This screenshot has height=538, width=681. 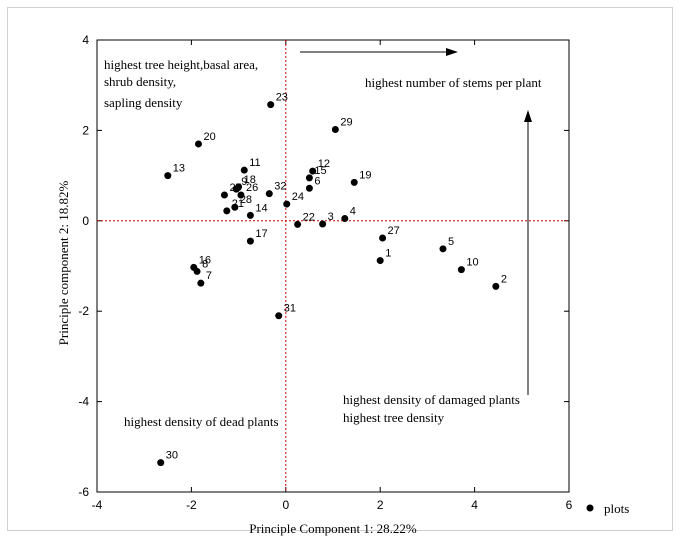 What do you see at coordinates (569, 505) in the screenshot?
I see `x-tick-label: 6` at bounding box center [569, 505].